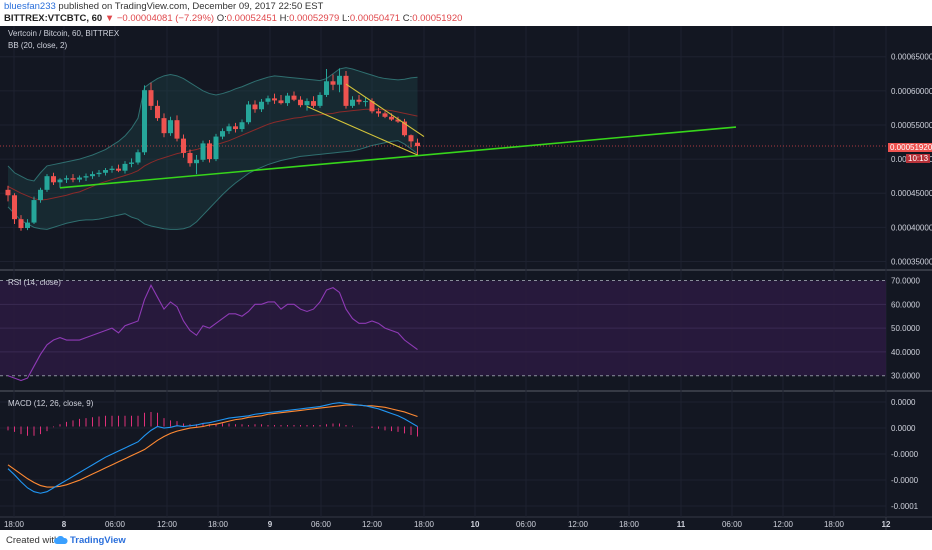 The width and height of the screenshot is (932, 550). I want to click on price-tick-label: 0.00035000, so click(911, 261).